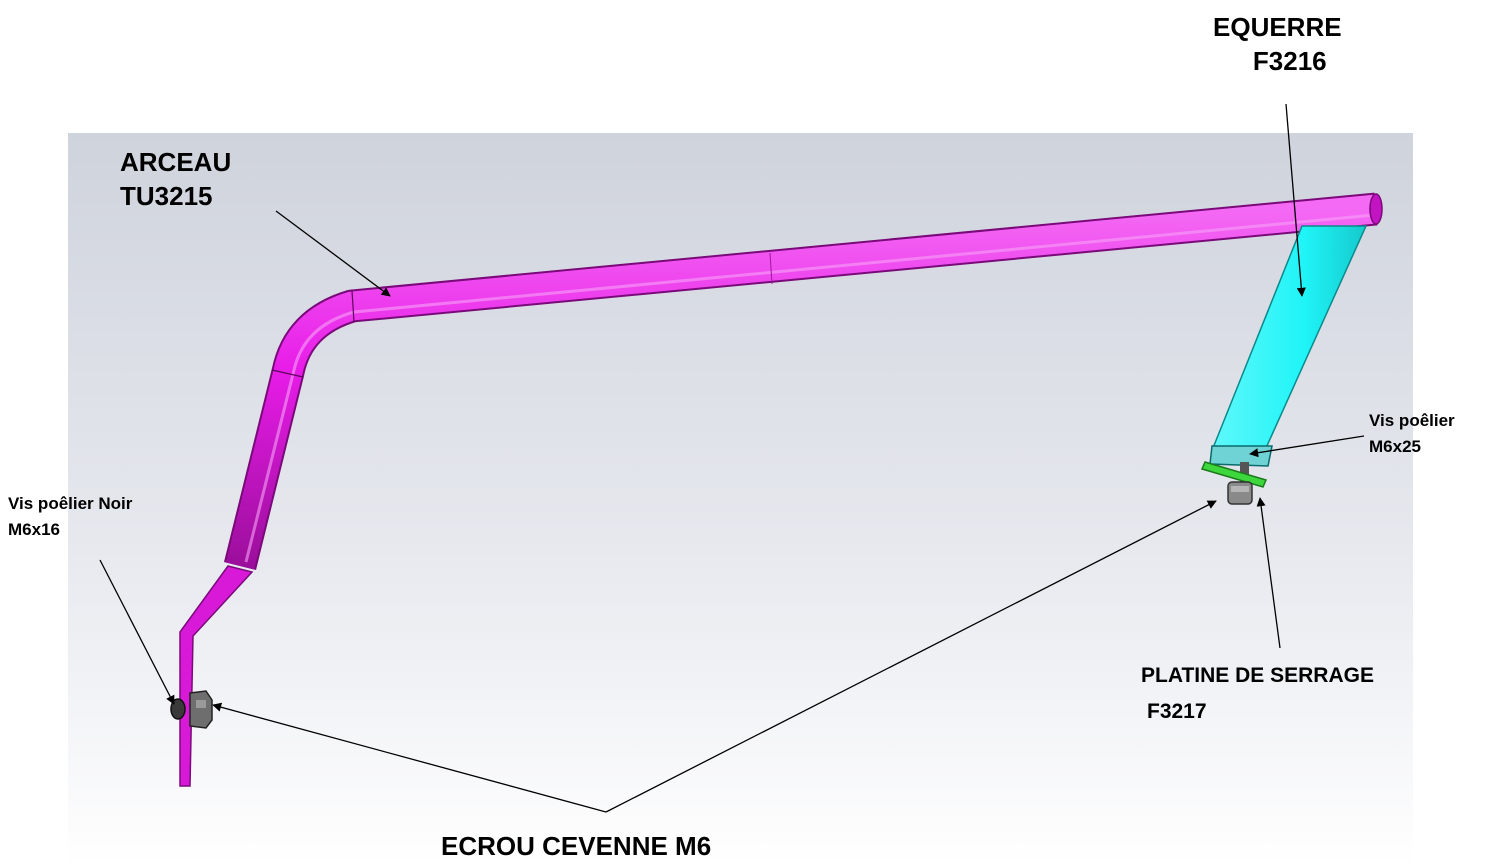 The image size is (1503, 867). Describe the element at coordinates (1234, 483) in the screenshot. I see `right-hardware` at that location.